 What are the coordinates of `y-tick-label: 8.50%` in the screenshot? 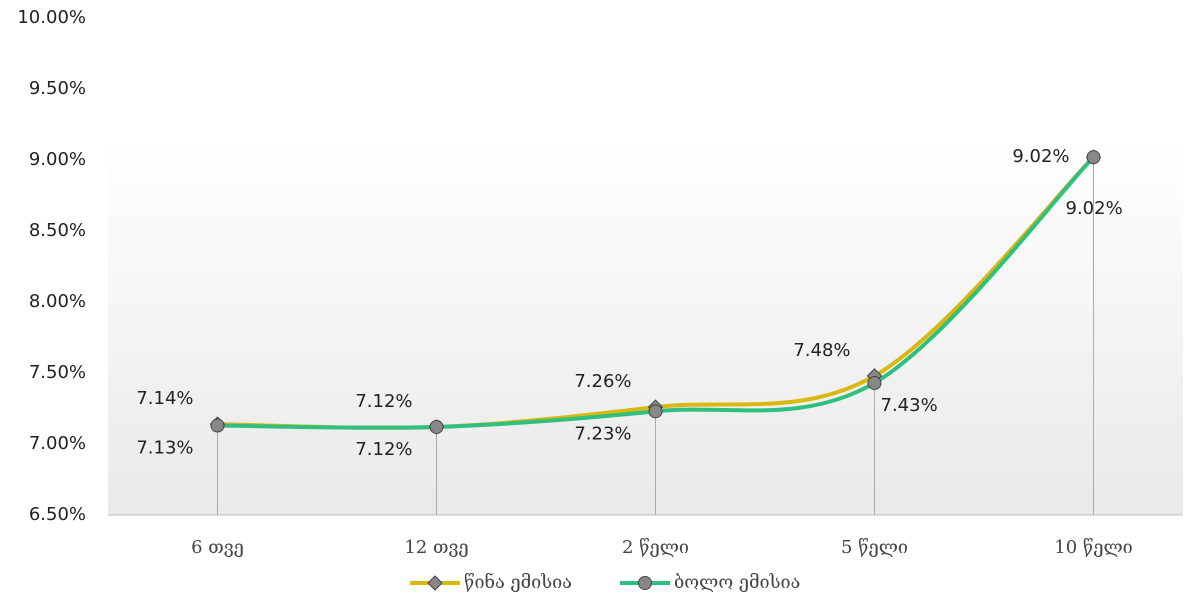 It's located at (57, 230).